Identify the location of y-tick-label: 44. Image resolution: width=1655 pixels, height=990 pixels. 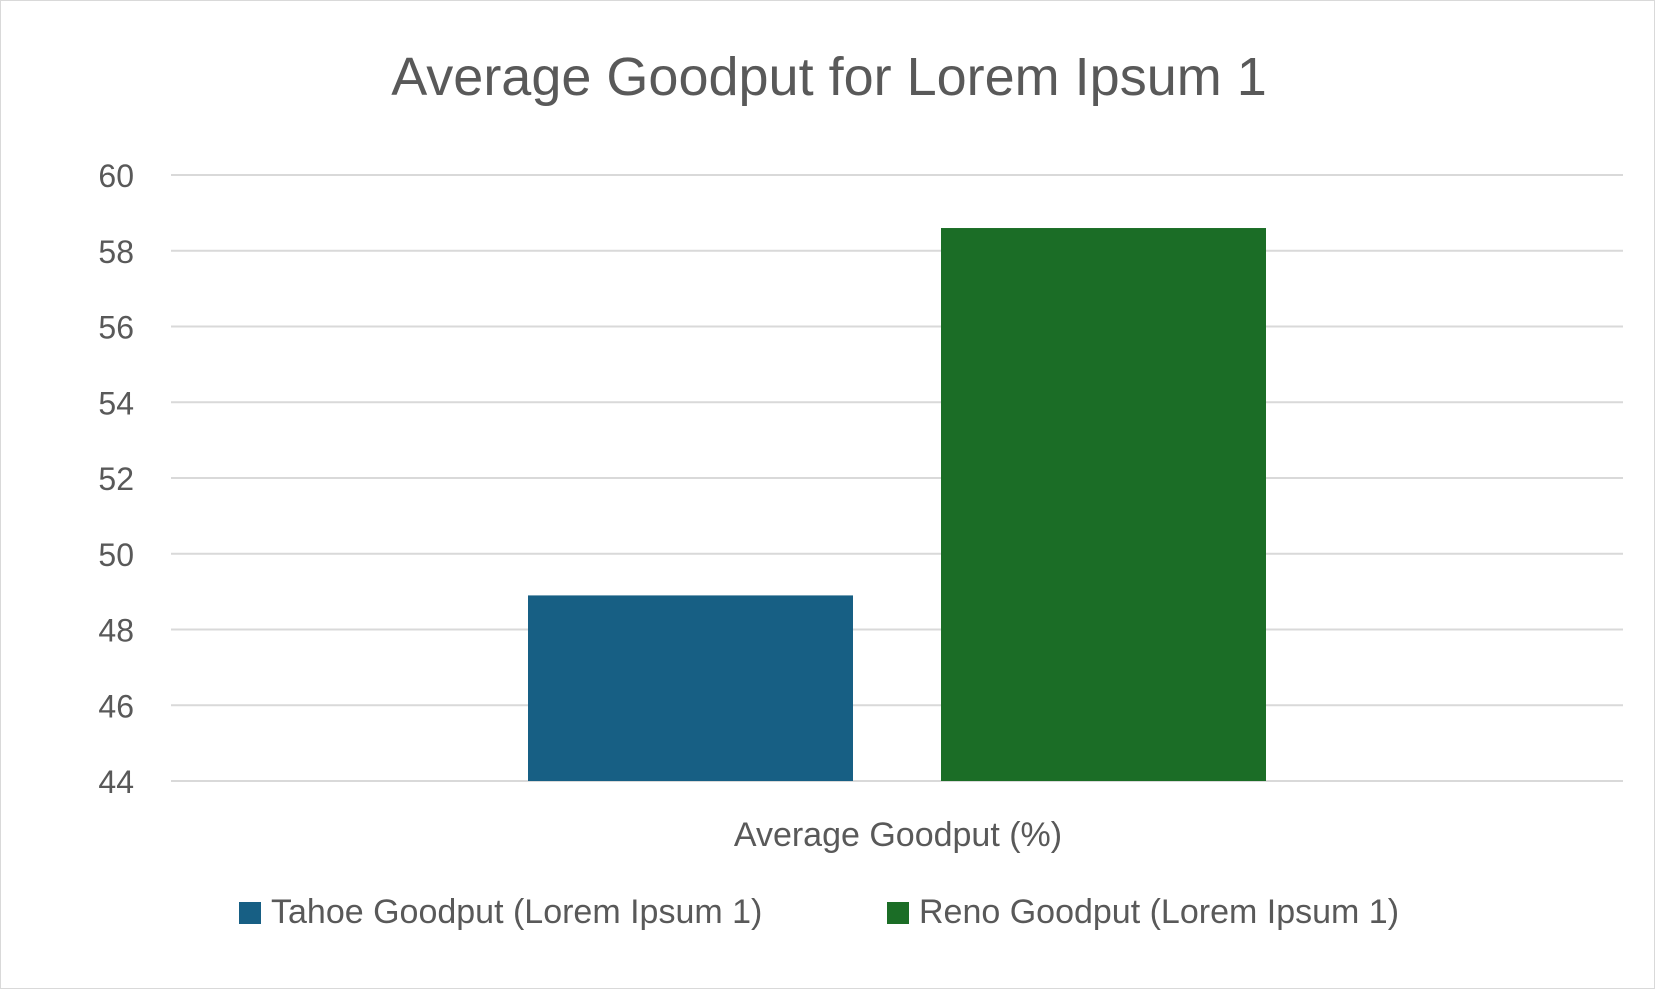
(116, 782).